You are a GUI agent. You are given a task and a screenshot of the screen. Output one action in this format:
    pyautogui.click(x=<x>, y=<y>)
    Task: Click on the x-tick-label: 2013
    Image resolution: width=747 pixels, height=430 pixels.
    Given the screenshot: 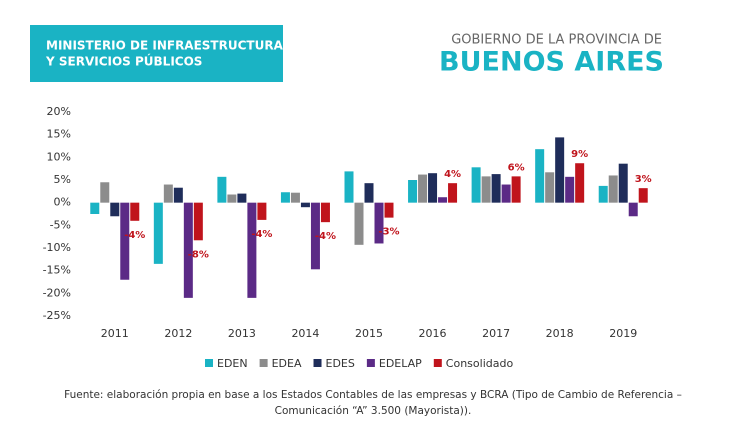 What is the action you would take?
    pyautogui.click(x=242, y=333)
    